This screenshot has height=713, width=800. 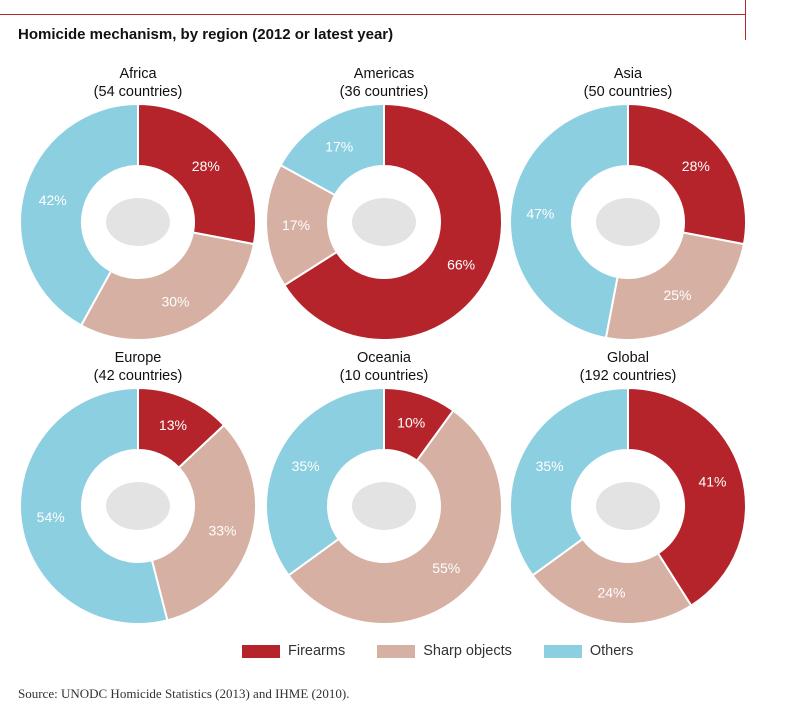 What do you see at coordinates (411, 422) in the screenshot?
I see `slice-label-firearms: 10%` at bounding box center [411, 422].